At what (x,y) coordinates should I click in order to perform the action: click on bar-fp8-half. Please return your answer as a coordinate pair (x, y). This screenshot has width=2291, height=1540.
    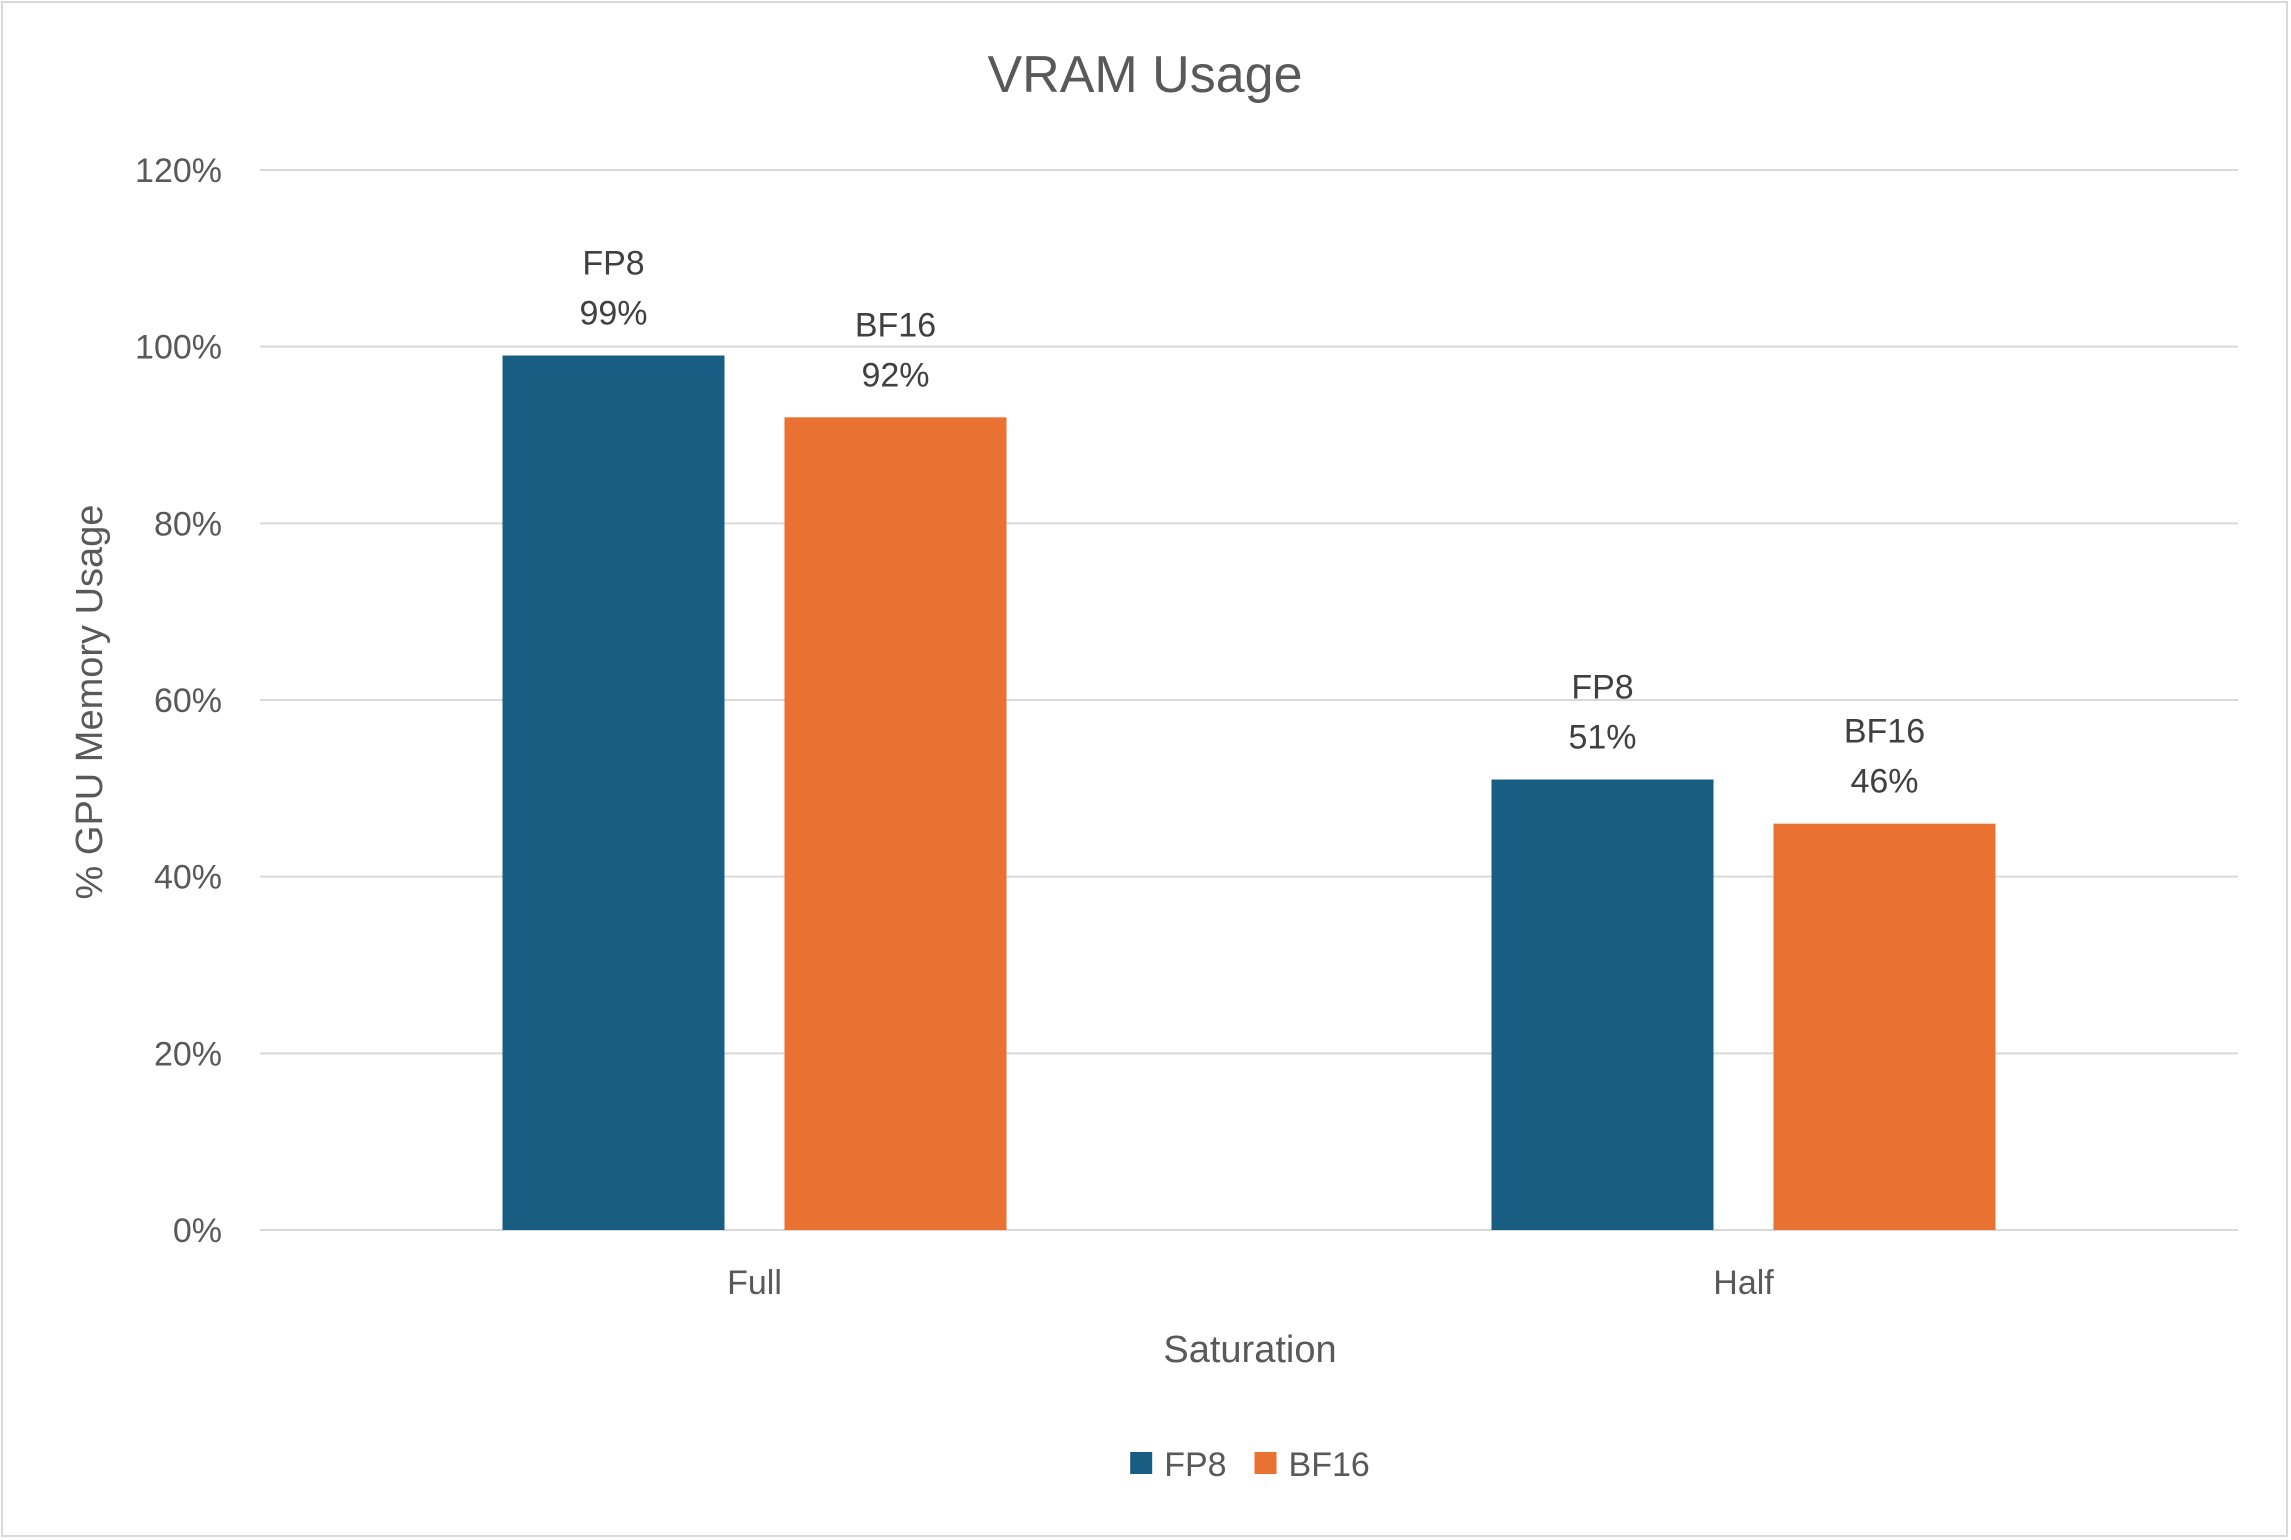
    Looking at the image, I should click on (1602, 1004).